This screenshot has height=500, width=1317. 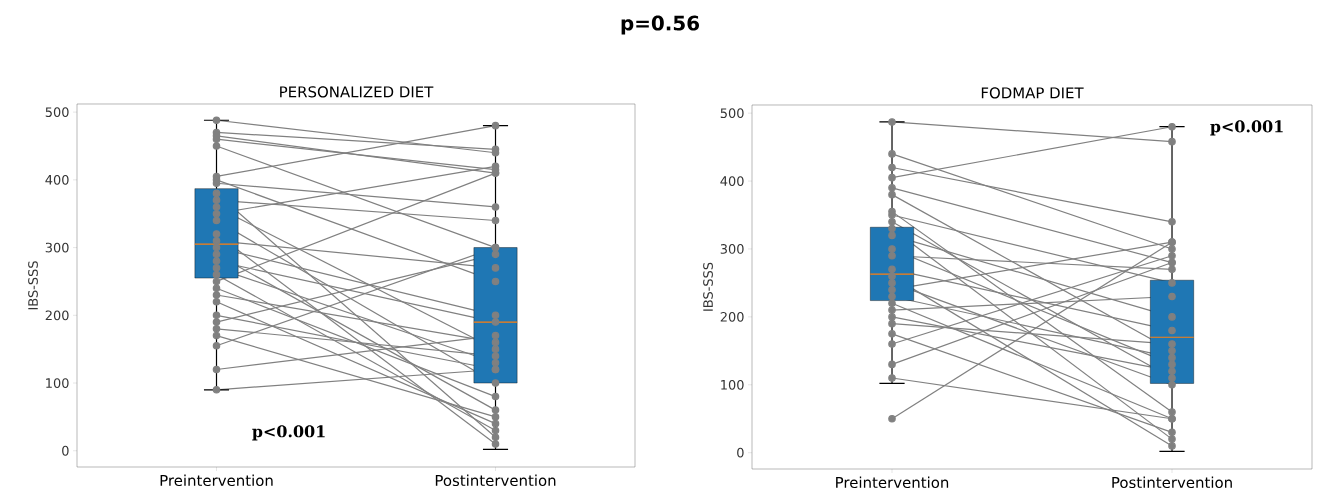 I want to click on chart-title: PERSONALIZED DIET, so click(x=357, y=92).